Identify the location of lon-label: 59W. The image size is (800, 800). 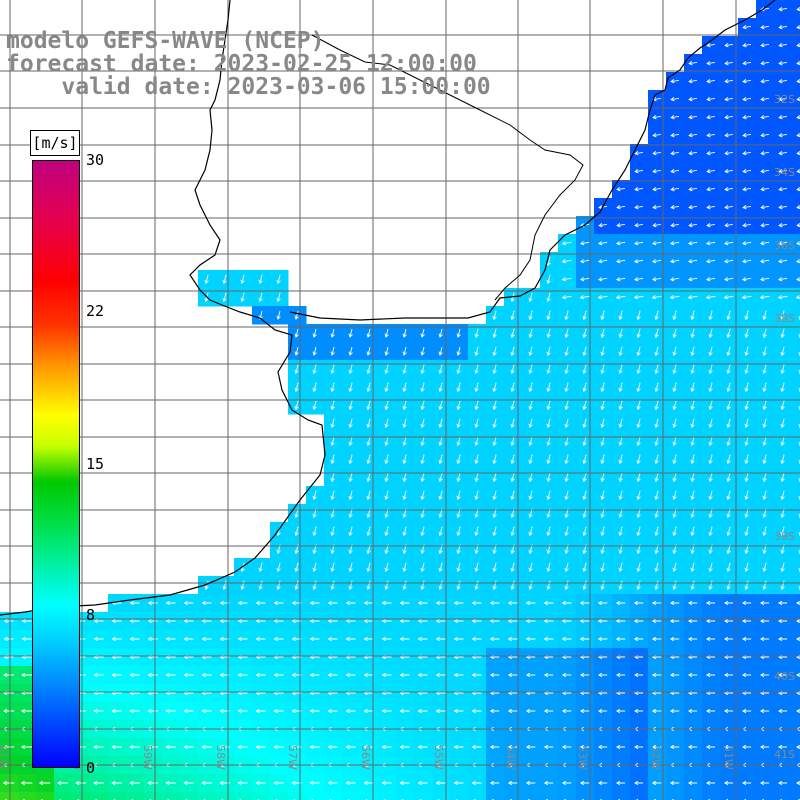
(147, 757).